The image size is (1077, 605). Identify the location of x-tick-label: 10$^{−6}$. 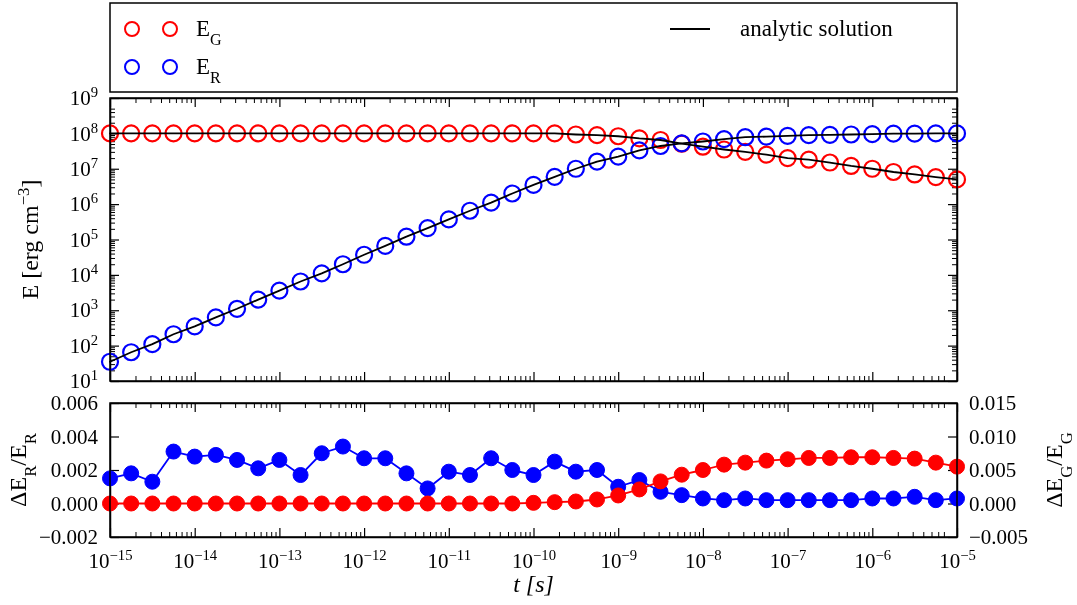
(873, 559).